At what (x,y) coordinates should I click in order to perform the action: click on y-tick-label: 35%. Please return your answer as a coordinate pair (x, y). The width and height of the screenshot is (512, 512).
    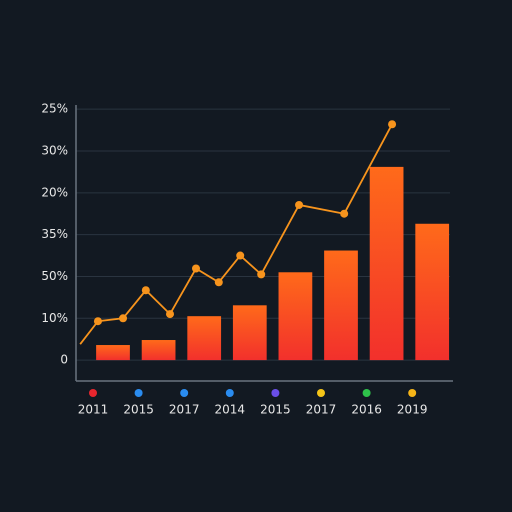
    Looking at the image, I should click on (54, 234).